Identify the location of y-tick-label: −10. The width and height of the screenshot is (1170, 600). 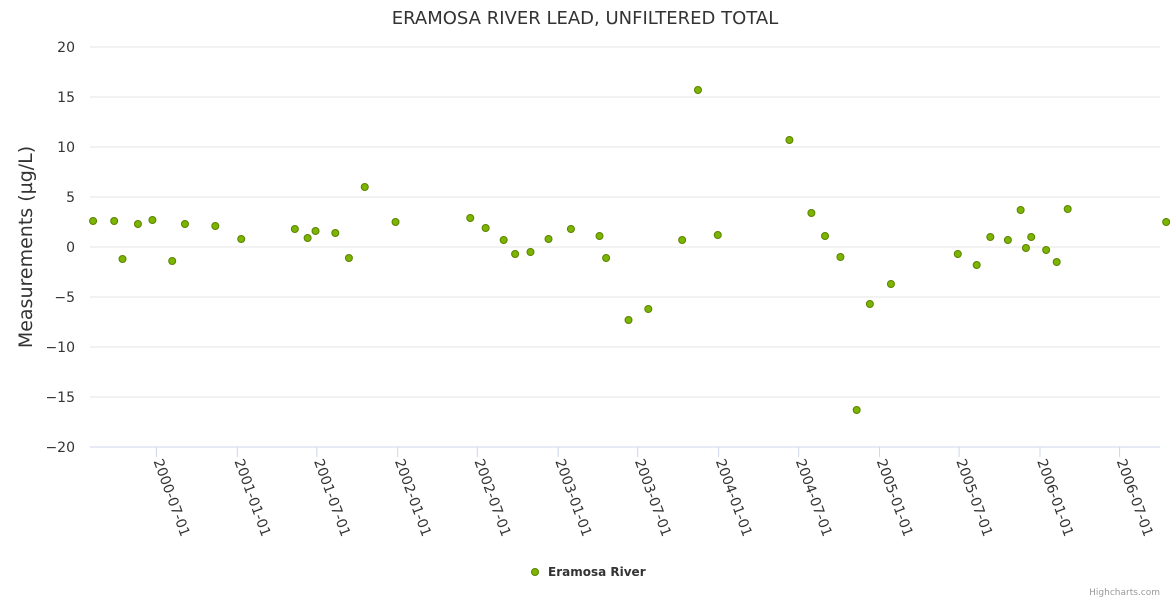
(60, 348).